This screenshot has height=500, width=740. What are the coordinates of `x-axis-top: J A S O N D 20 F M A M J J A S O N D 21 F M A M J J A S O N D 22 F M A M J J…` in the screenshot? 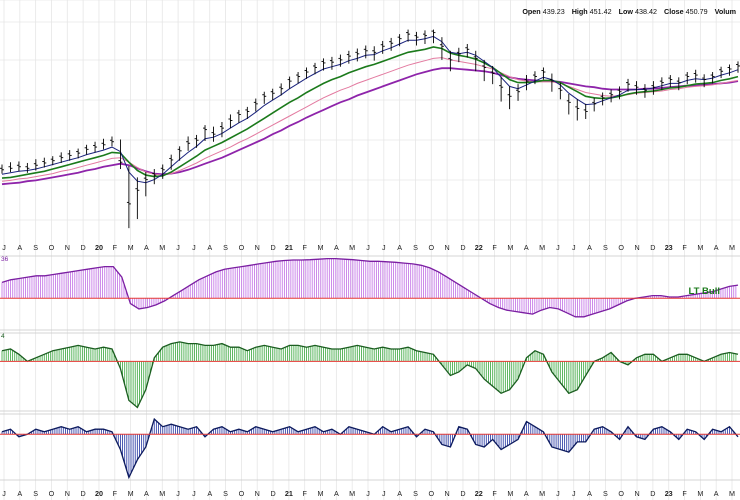 It's located at (368, 247).